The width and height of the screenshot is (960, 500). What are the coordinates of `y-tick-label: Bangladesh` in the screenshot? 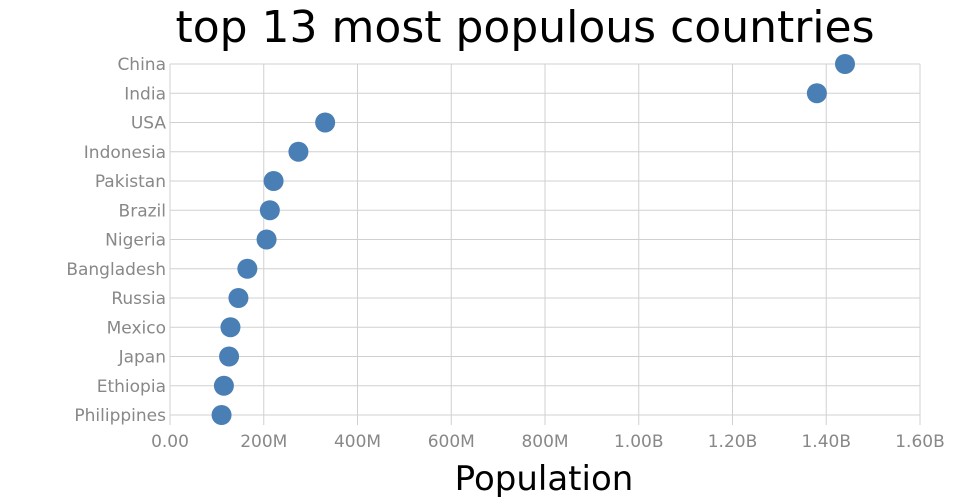 It's located at (116, 270).